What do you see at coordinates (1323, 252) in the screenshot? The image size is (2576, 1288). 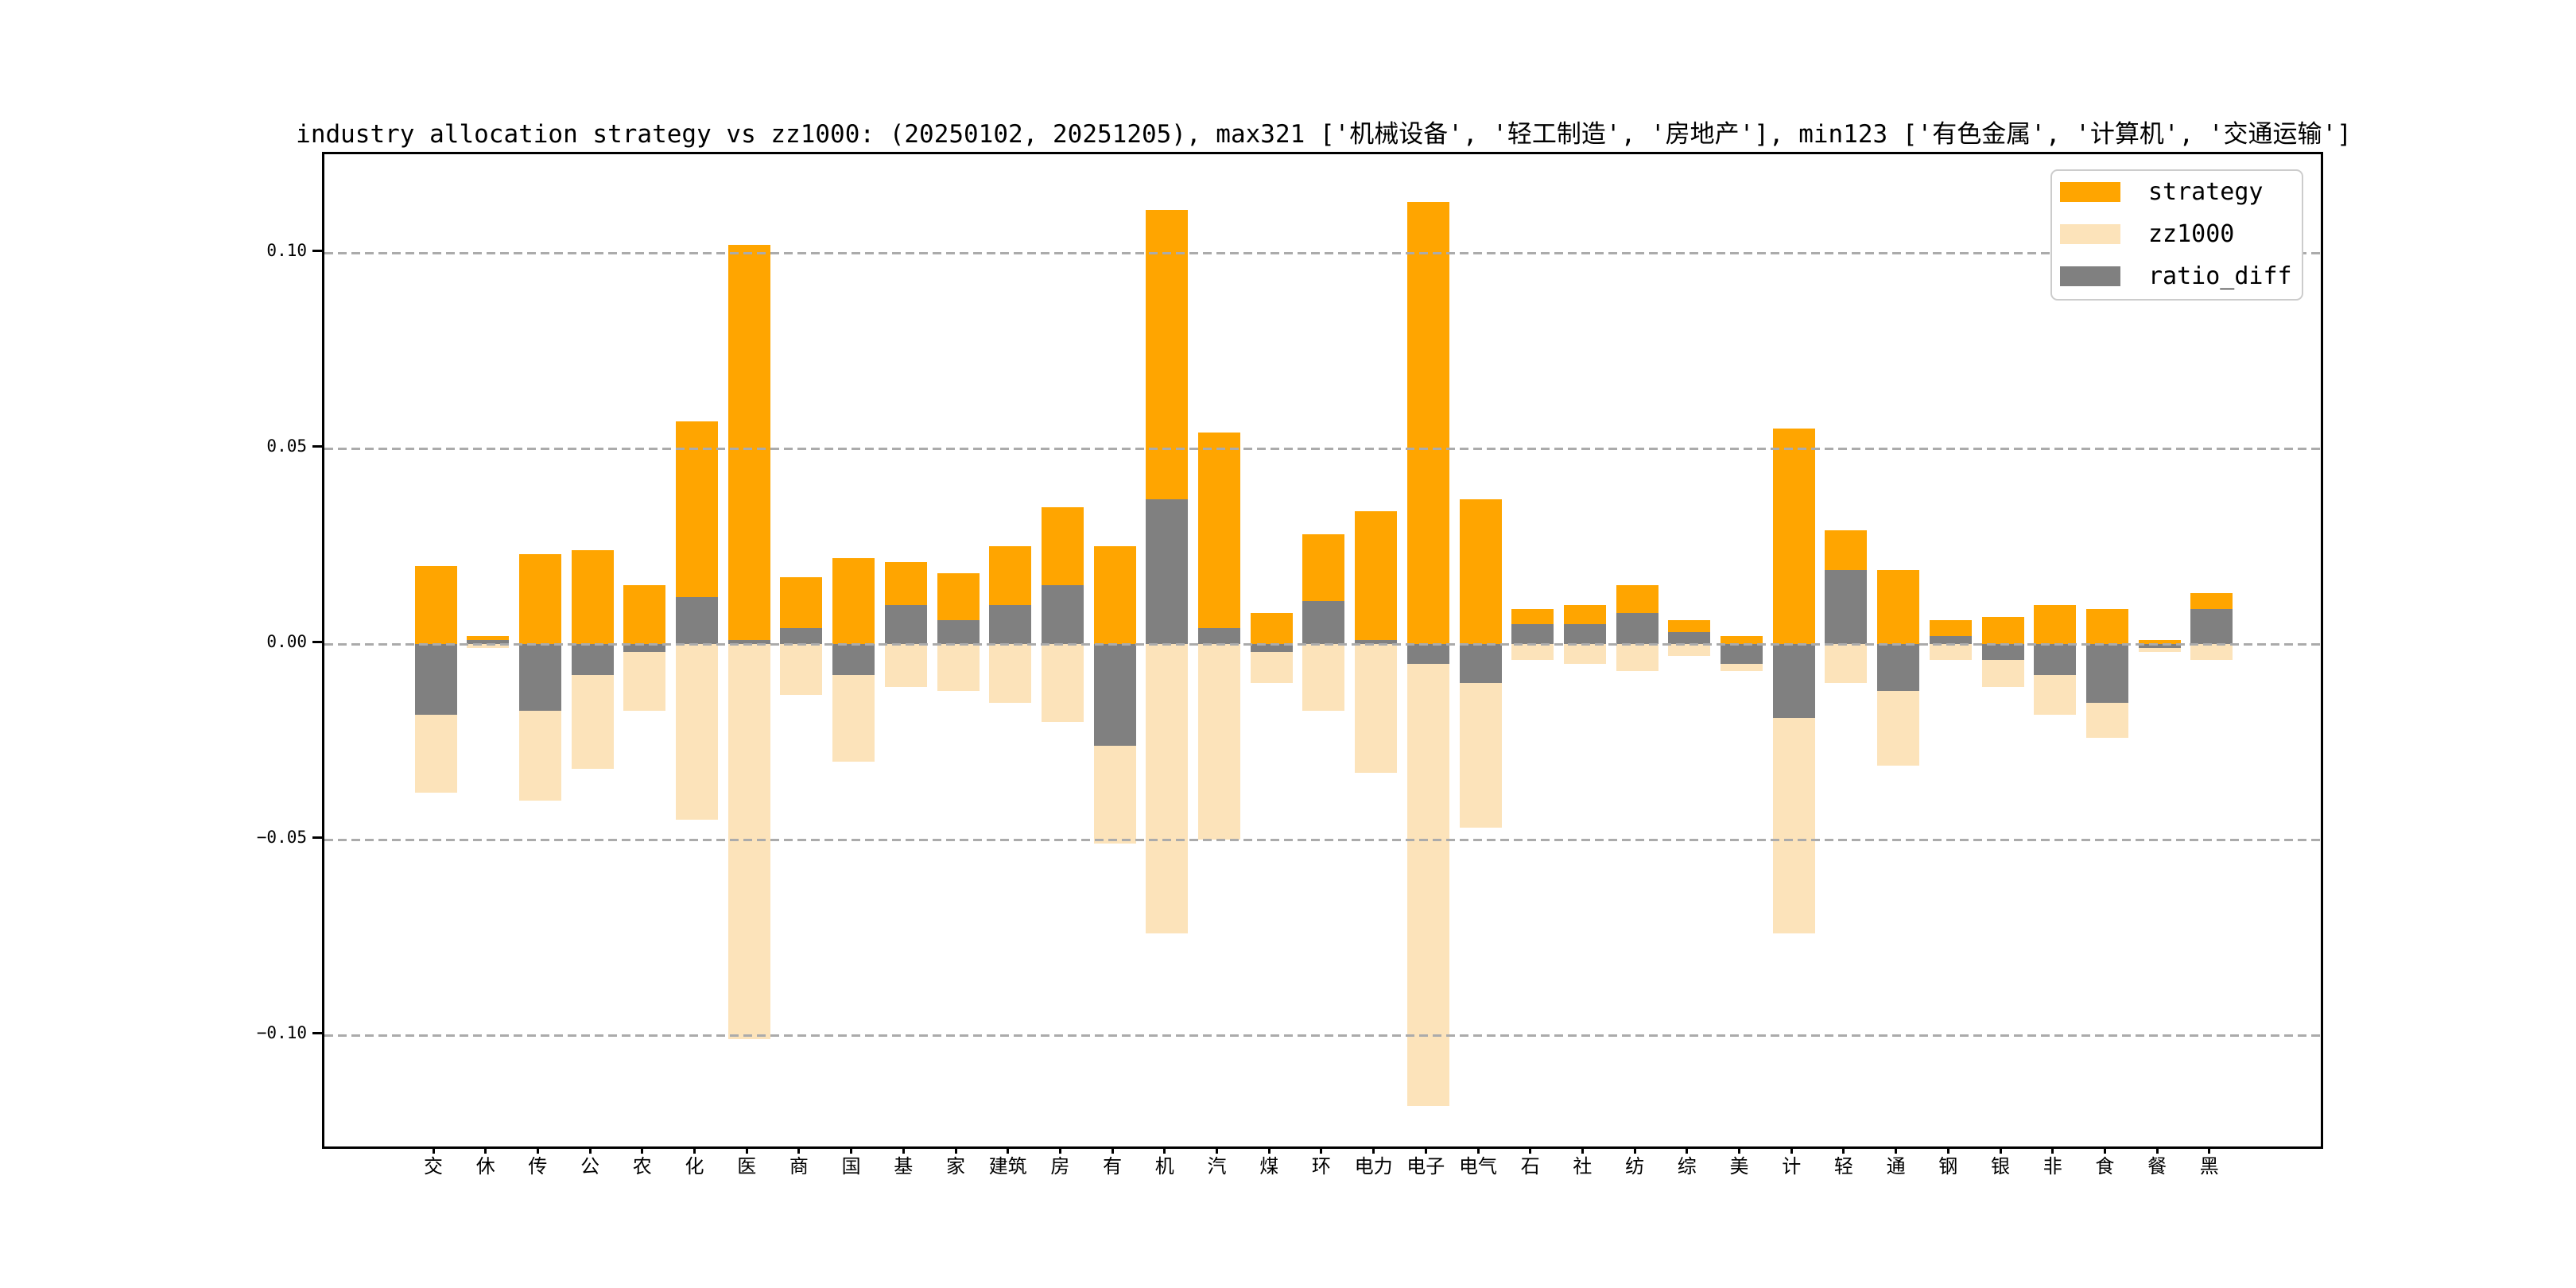 I see `gridline-y-0.1` at bounding box center [1323, 252].